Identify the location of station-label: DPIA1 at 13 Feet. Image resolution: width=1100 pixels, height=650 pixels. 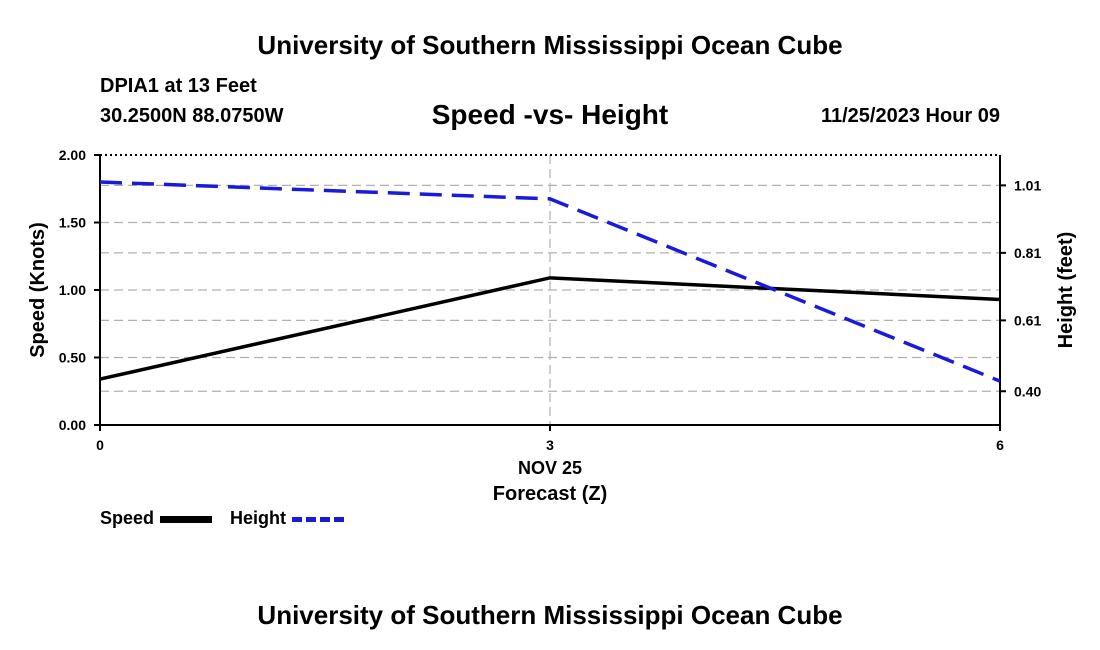
(178, 86).